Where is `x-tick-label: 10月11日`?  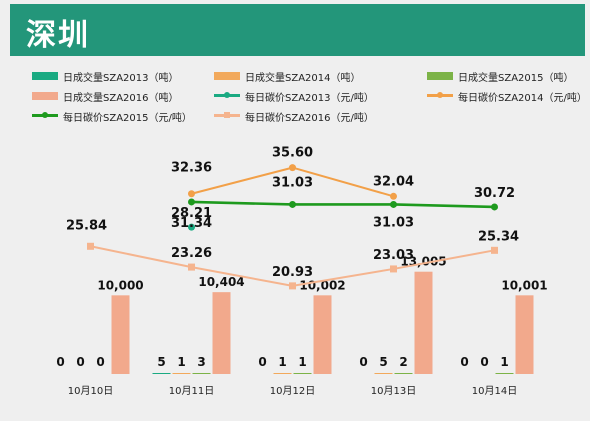 x-tick-label: 10月11日 is located at coordinates (191, 391).